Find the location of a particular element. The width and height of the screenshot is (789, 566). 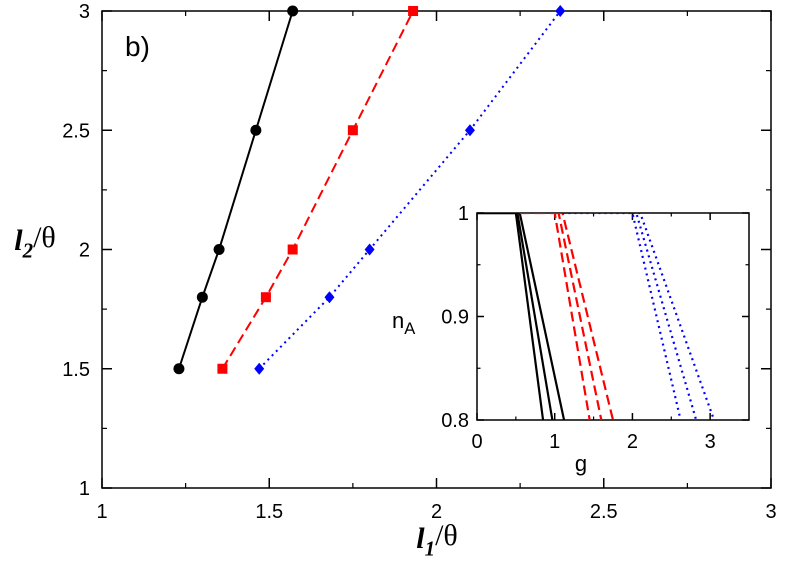

panel-label: b) is located at coordinates (137, 46).